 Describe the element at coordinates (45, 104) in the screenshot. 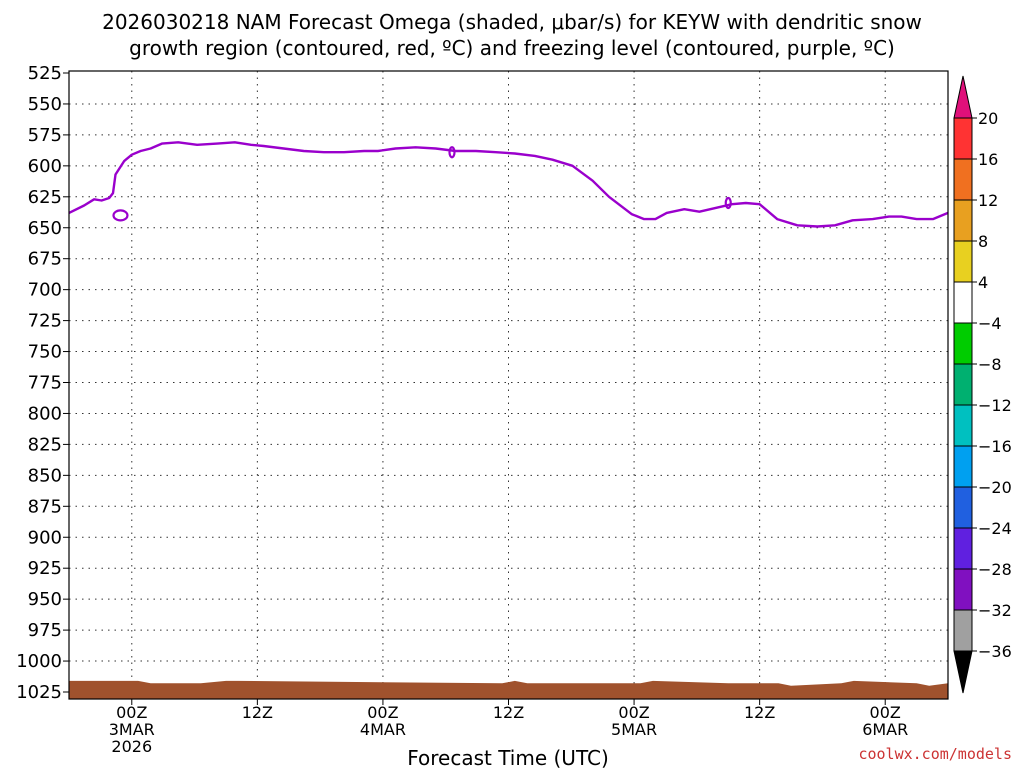

I see `y-tick-label: 550` at that location.